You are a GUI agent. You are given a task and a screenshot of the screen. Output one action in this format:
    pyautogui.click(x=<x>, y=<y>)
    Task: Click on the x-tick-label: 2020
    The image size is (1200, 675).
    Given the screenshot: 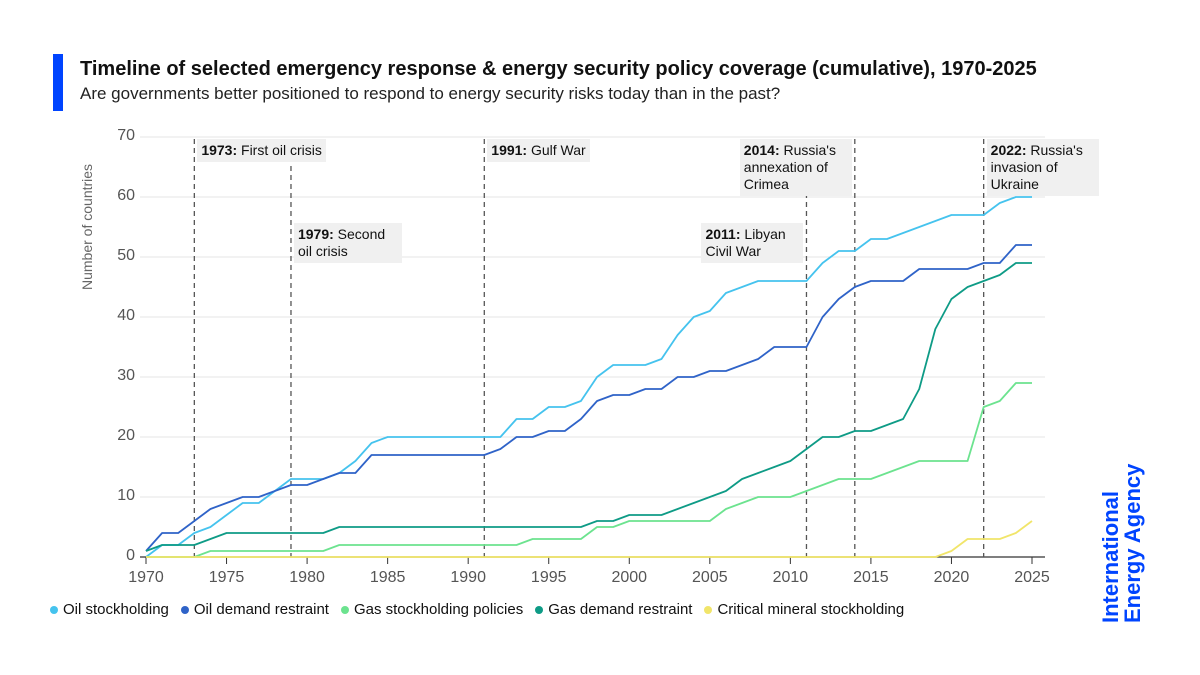 What is the action you would take?
    pyautogui.click(x=951, y=577)
    